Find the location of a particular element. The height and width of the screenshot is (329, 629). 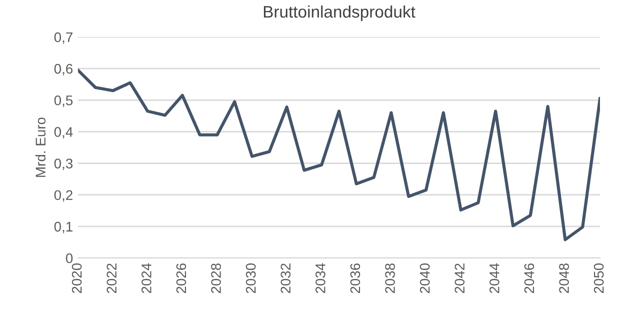

y-axis-title: Mrd. Euro is located at coordinates (40, 147).